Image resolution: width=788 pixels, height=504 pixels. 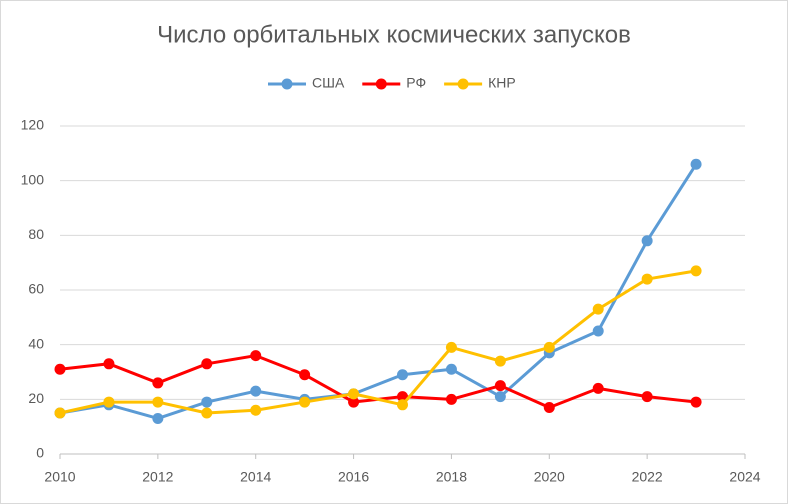 I want to click on y-tick-label: 120, so click(x=33, y=125).